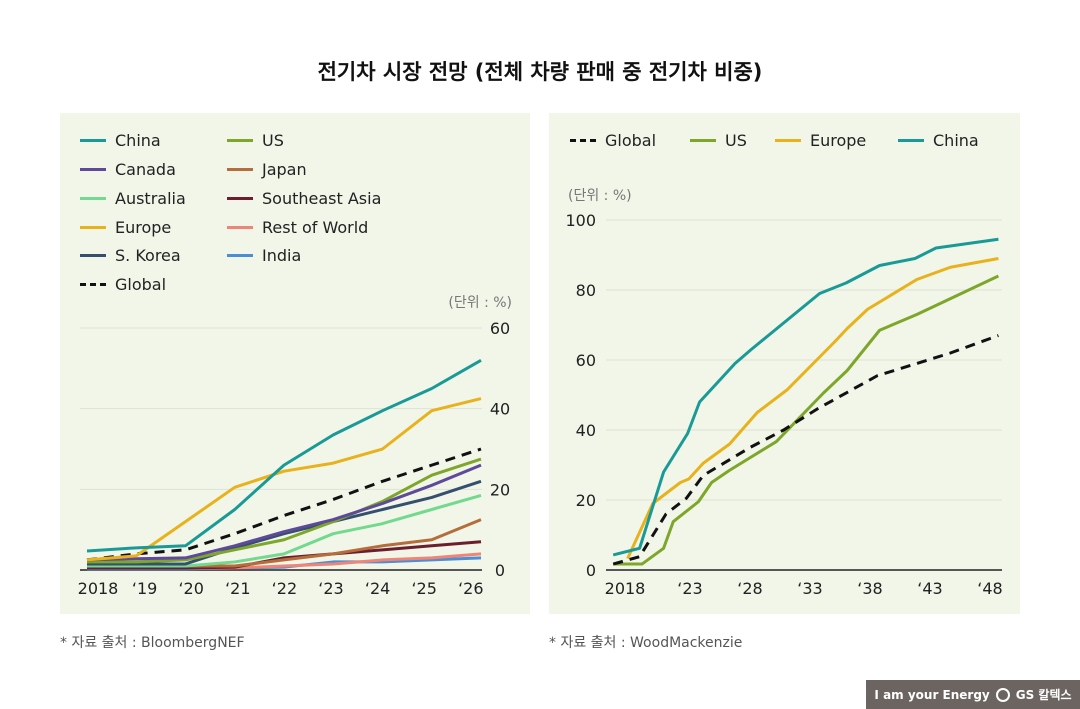 The image size is (1080, 709). I want to click on y-tick-label: 80, so click(586, 290).